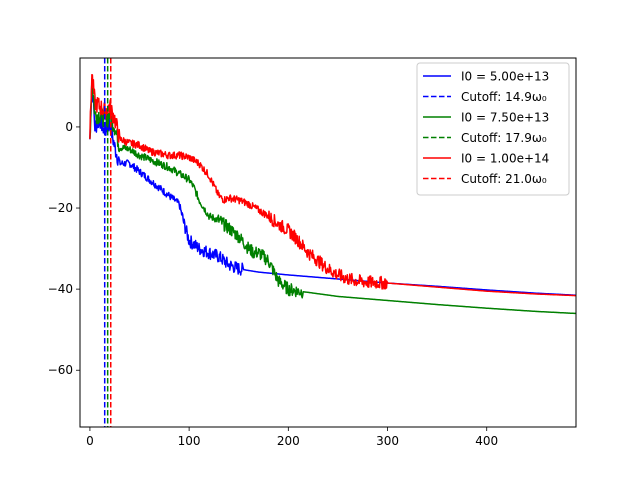 The image size is (640, 480). What do you see at coordinates (64, 248) in the screenshot?
I see `y-axis: 0 −20 −40 −60` at bounding box center [64, 248].